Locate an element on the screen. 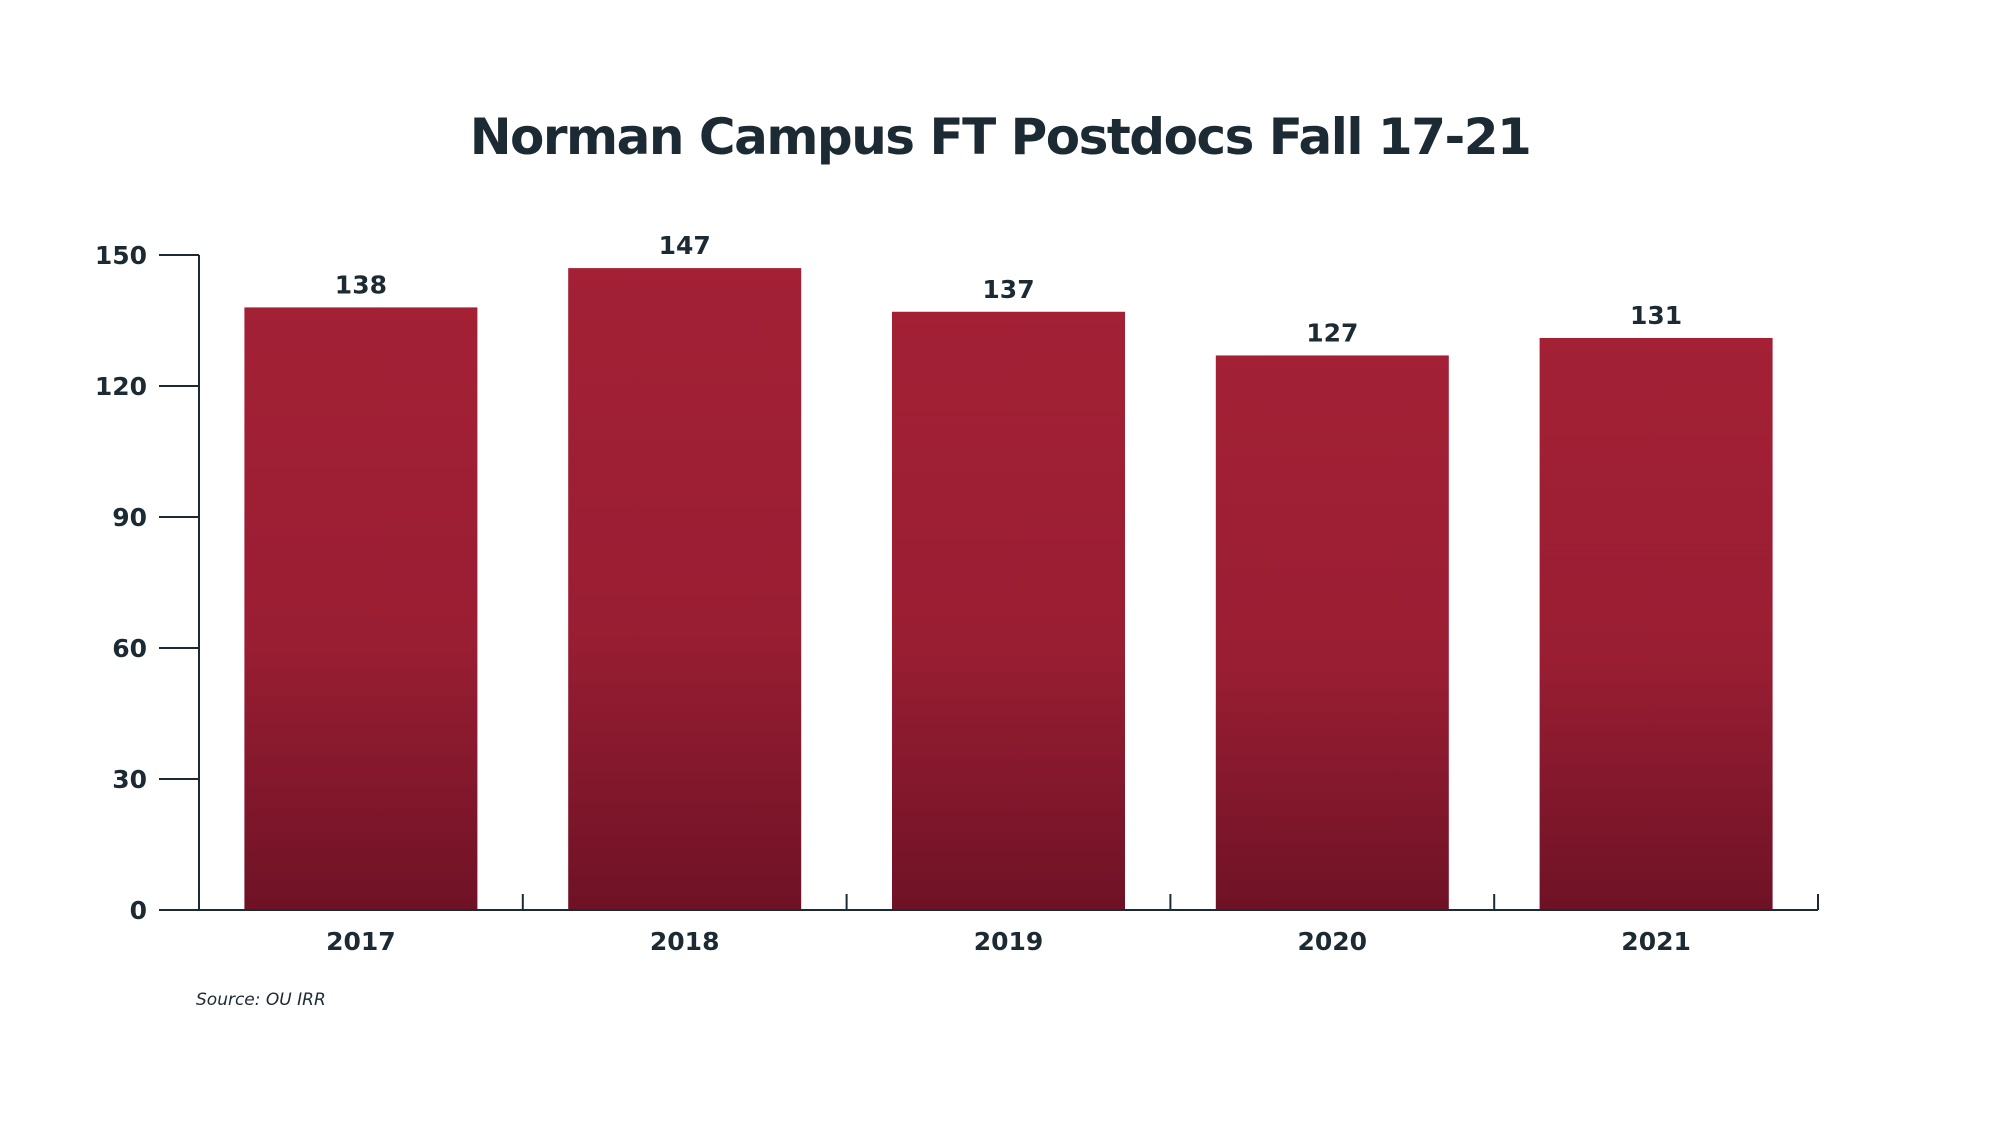 Image resolution: width=2000 pixels, height=1126 pixels. x-tick-label-2020: 2020 is located at coordinates (1333, 941).